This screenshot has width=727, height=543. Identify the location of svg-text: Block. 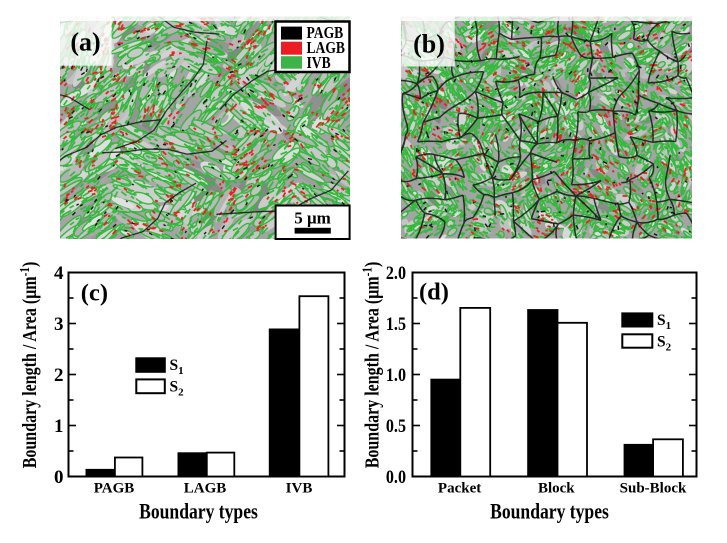
(556, 489).